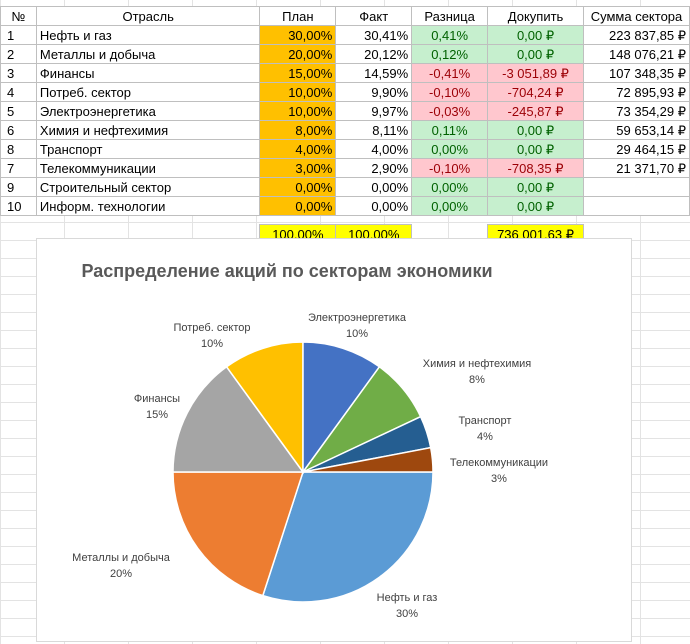  Describe the element at coordinates (374, 111) in the screenshot. I see `cell-fact: 9,97%` at that location.